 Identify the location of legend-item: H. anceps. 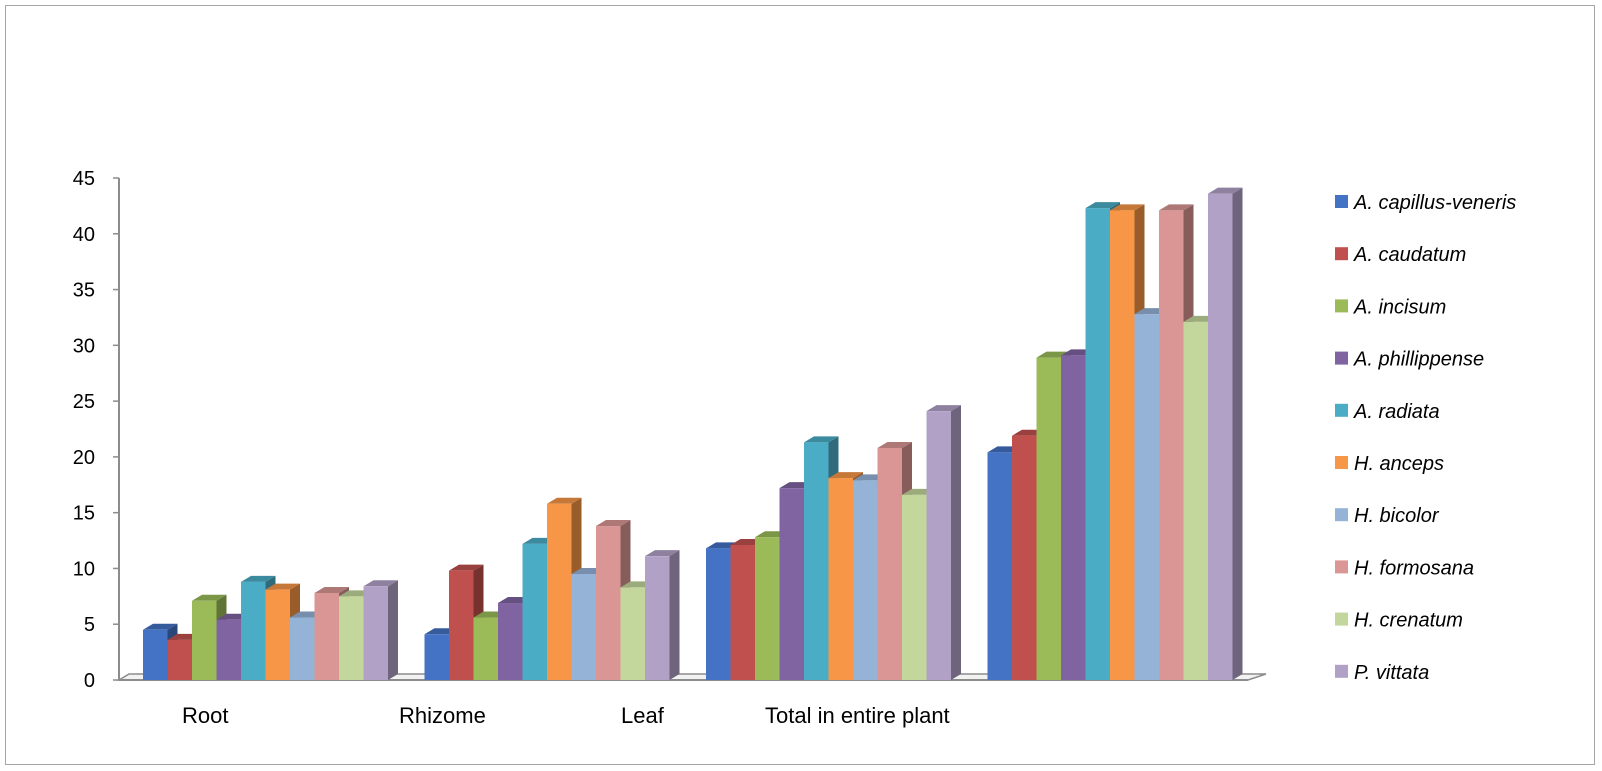
(1389, 464).